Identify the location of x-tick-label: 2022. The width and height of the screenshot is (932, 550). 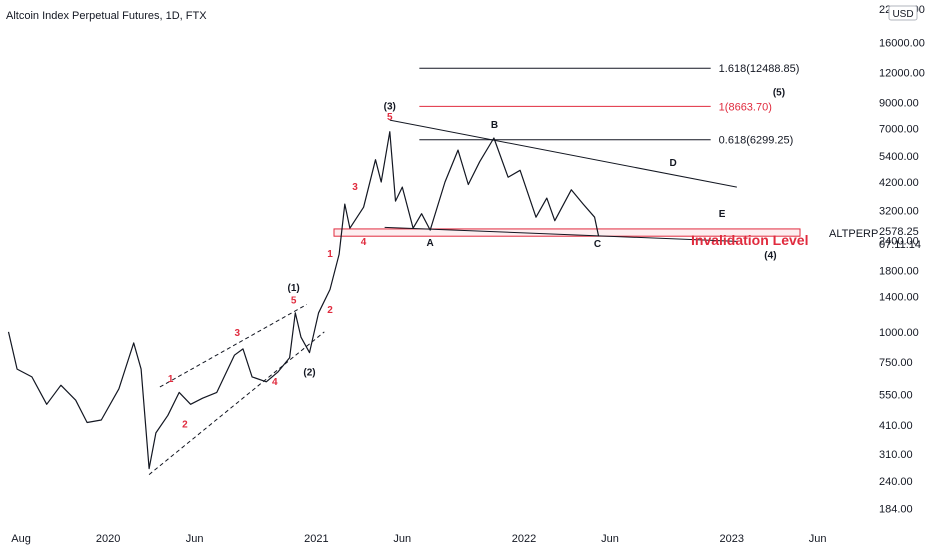
(524, 539).